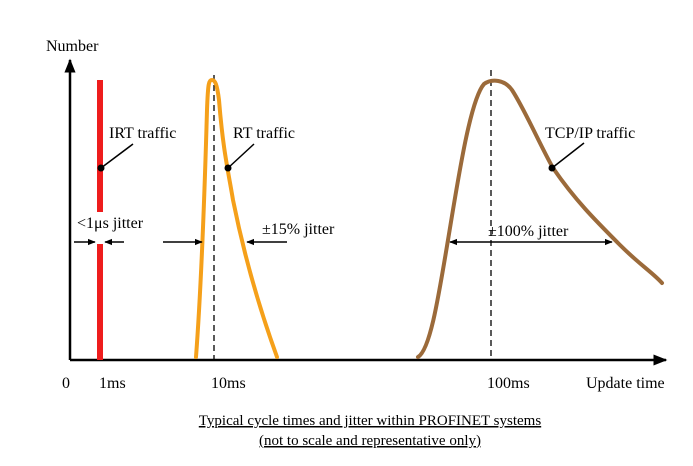 This screenshot has width=693, height=466. I want to click on tick-label-10ms: 10ms, so click(228, 383).